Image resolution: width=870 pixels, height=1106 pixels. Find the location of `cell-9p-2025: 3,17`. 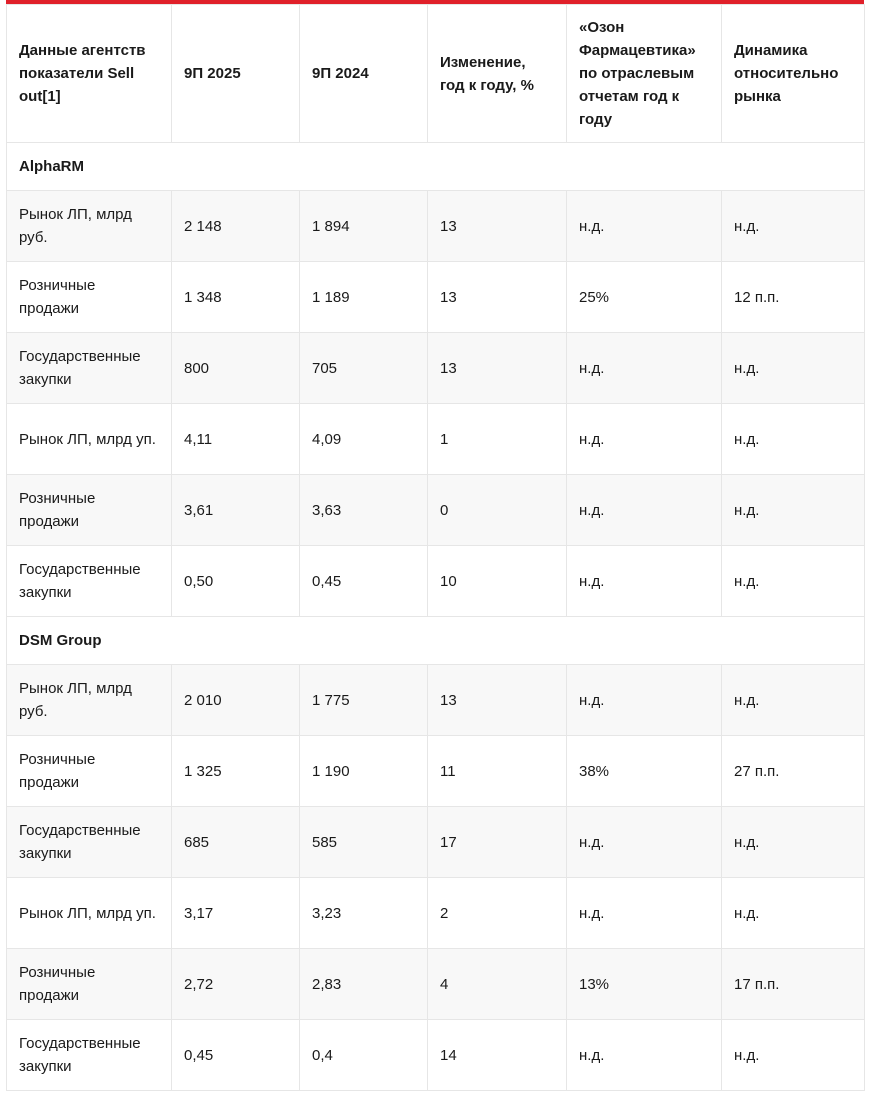

cell-9p-2025: 3,17 is located at coordinates (235, 913).